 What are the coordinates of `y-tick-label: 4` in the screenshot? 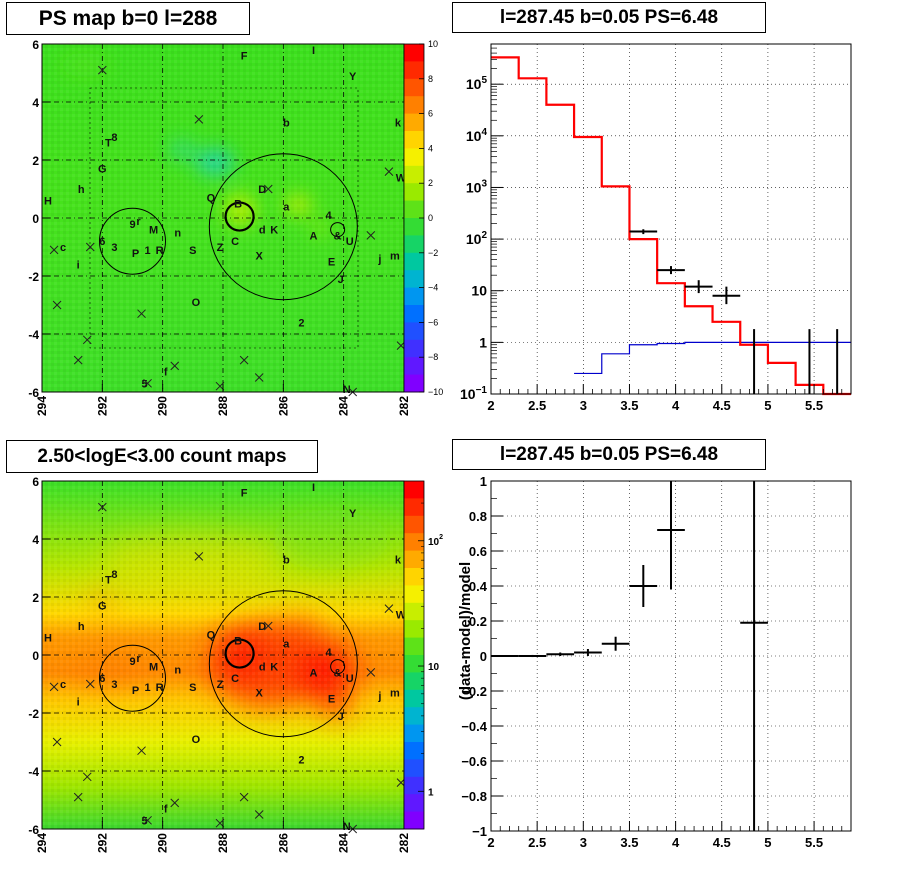 It's located at (35, 103).